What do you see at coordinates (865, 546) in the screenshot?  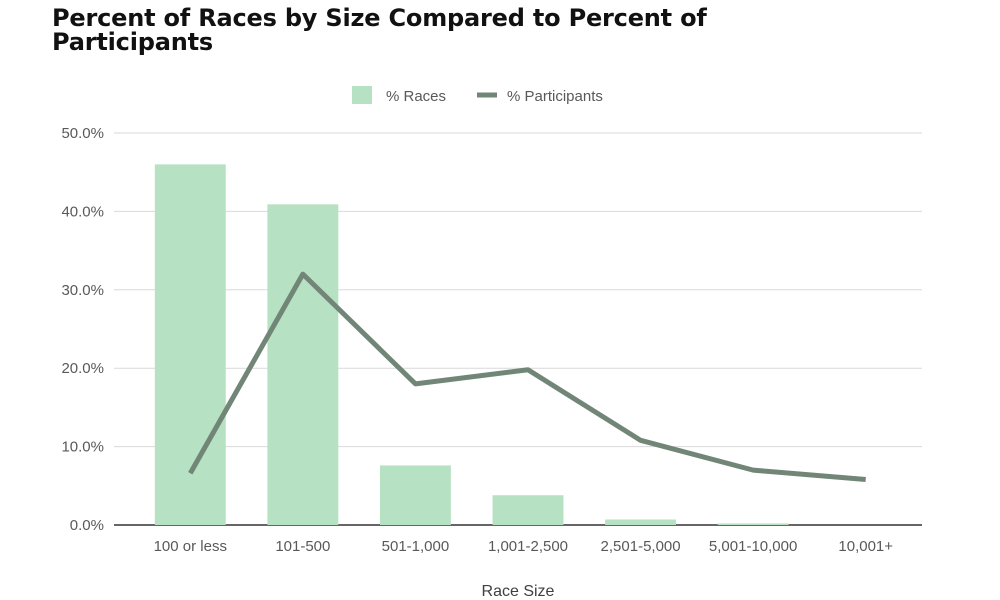 I see `x-tick-label: 10,001+` at bounding box center [865, 546].